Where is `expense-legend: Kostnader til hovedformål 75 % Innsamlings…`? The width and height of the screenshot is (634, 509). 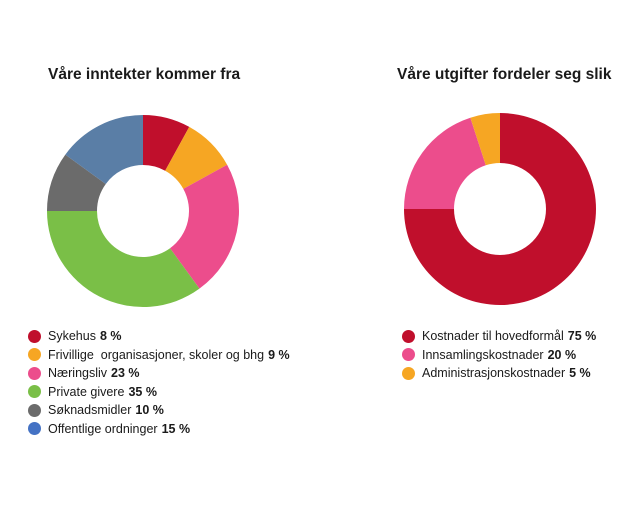
expense-legend: Kostnader til hovedformål 75 % Innsamlings… is located at coordinates (499, 355).